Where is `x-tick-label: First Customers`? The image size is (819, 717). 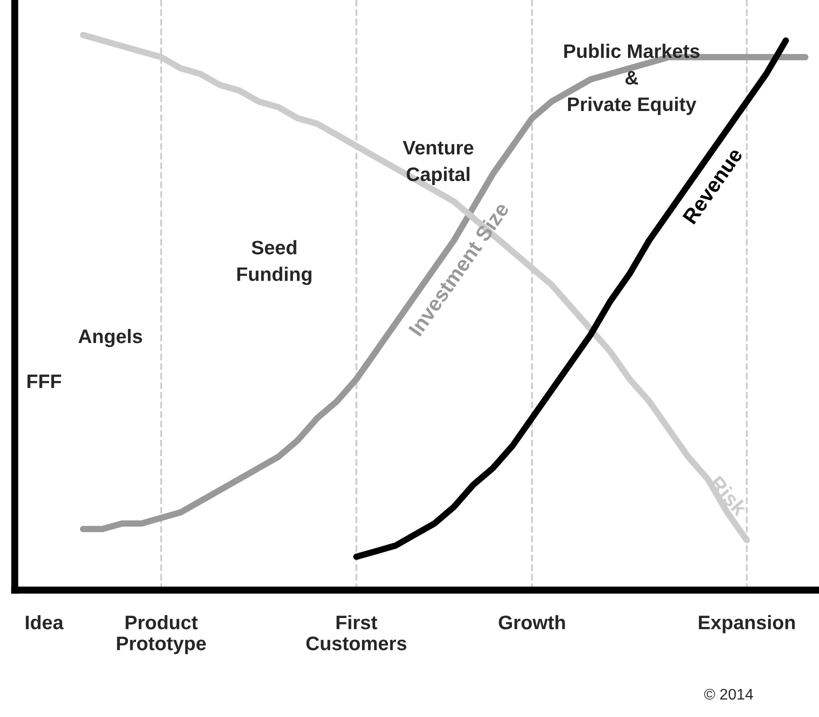 x-tick-label: First Customers is located at coordinates (356, 632).